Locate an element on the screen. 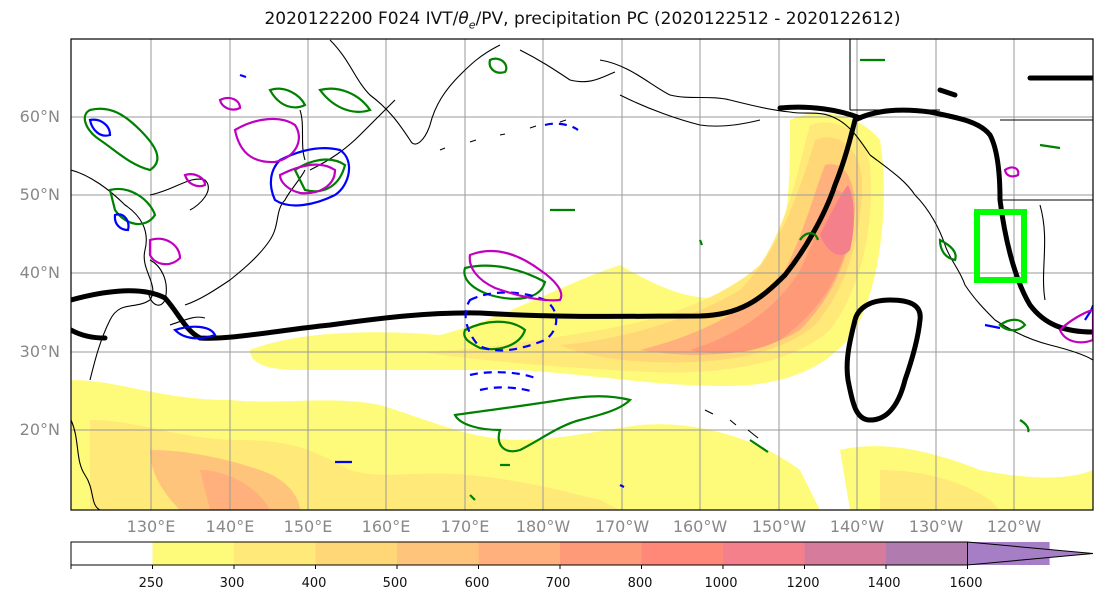 The image size is (1105, 603). lat-label: 40°N is located at coordinates (39, 272).